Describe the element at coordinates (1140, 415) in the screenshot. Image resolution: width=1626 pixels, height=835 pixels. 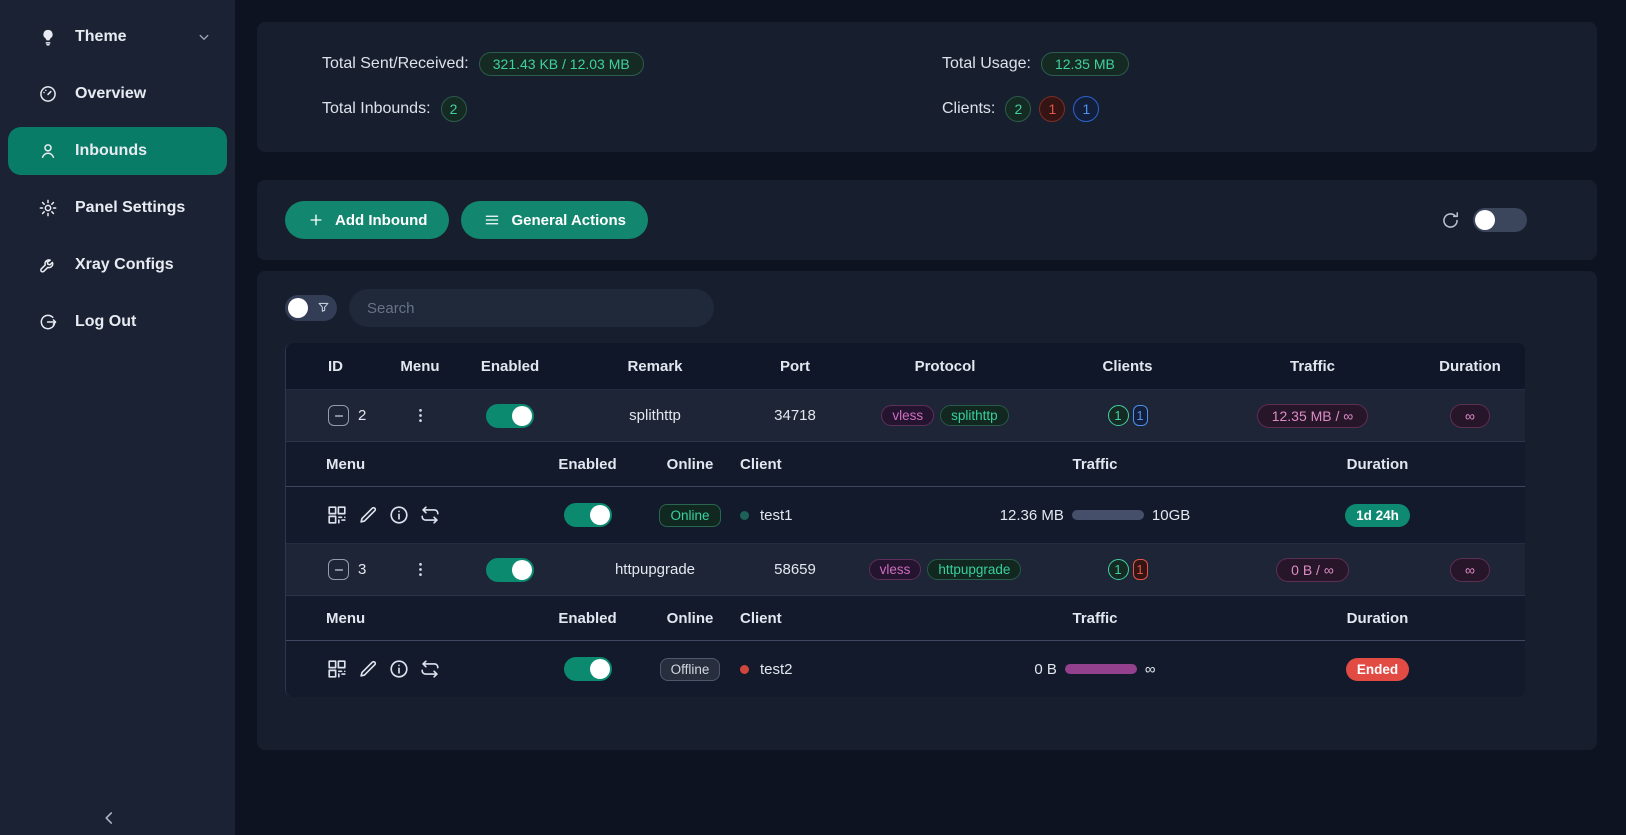
I see `client-count-badge-blue: 1` at that location.